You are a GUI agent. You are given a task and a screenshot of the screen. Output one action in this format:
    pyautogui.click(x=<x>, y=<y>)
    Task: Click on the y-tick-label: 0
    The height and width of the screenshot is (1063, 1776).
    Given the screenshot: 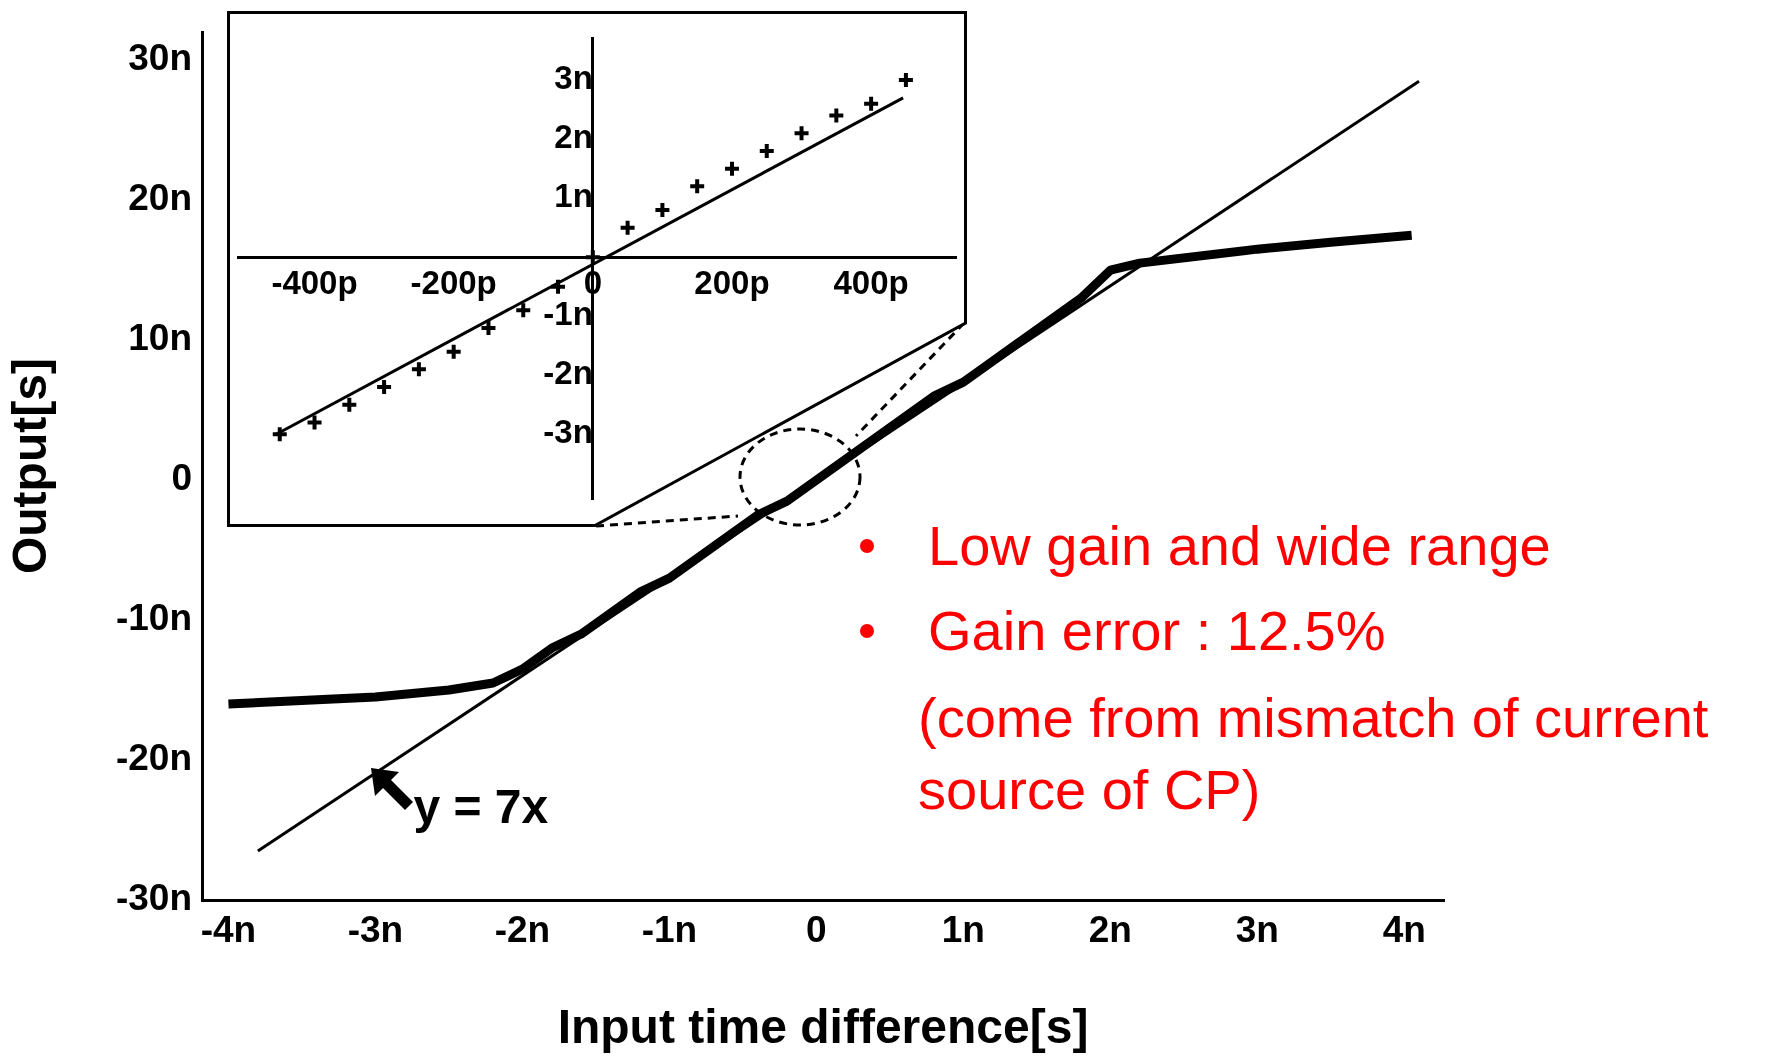 What is the action you would take?
    pyautogui.click(x=181, y=478)
    